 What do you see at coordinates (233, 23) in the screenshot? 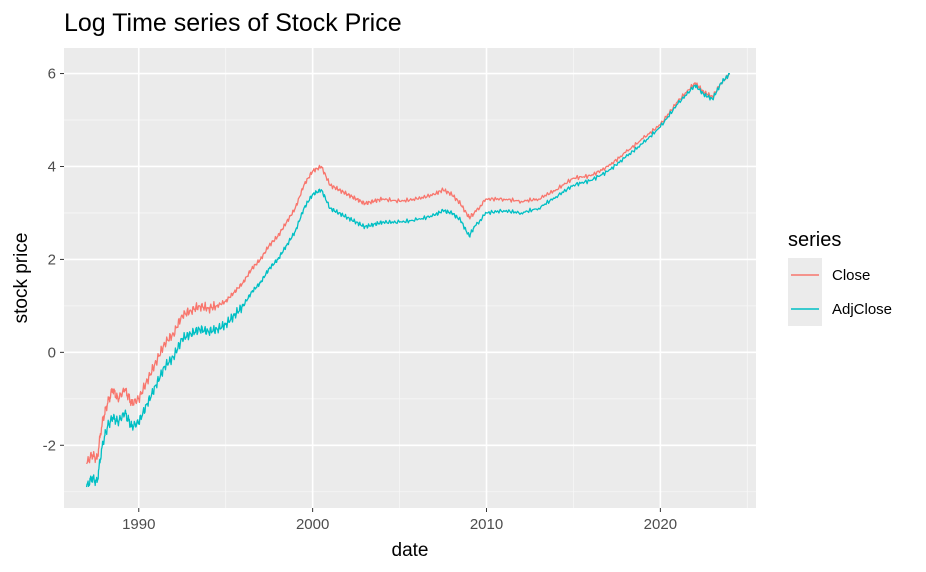
I see `chart-title: Log Time series of Stock Price` at bounding box center [233, 23].